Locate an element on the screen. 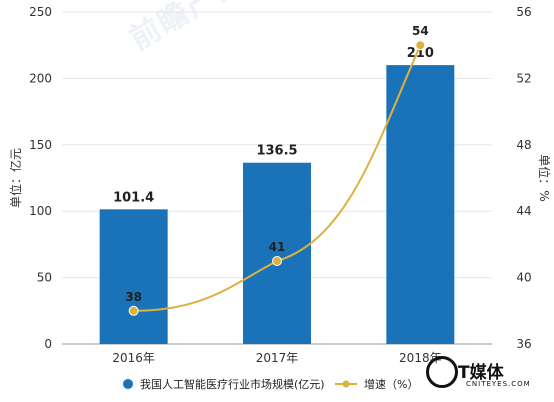 This screenshot has width=554, height=402. bar-value-label: 136.5 is located at coordinates (276, 151).